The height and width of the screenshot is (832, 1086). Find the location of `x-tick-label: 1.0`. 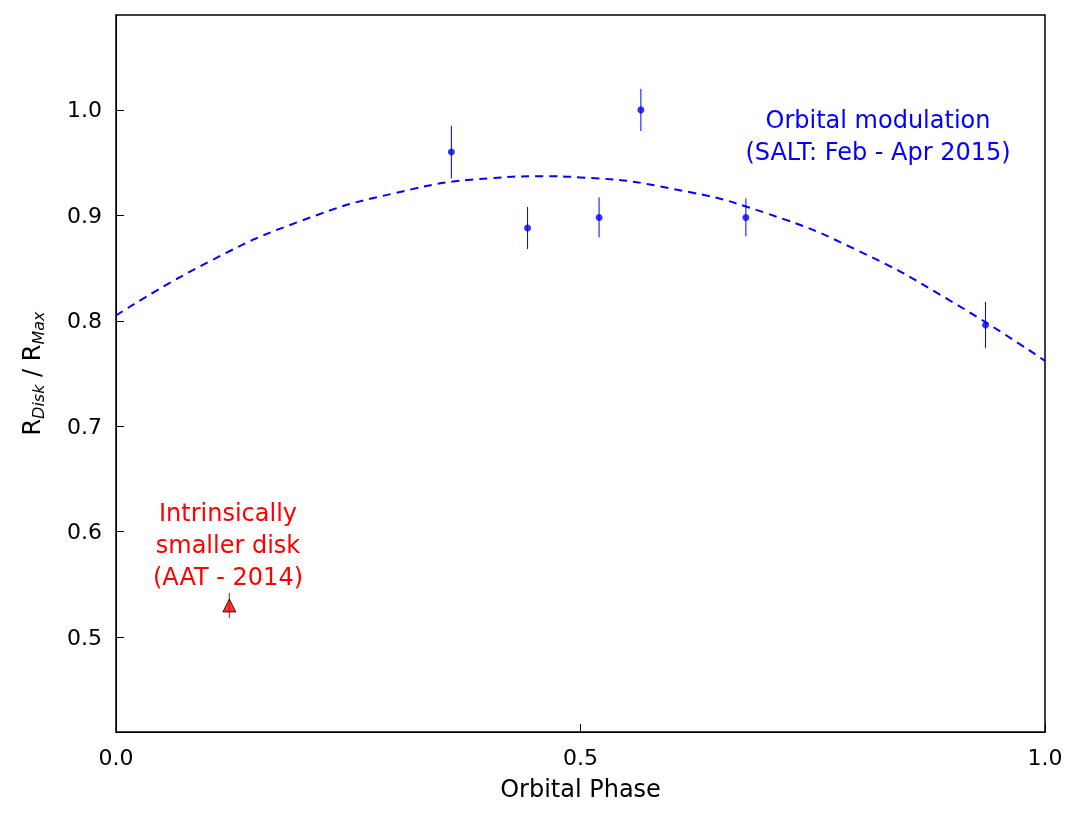

x-tick-label: 1.0 is located at coordinates (1045, 757).